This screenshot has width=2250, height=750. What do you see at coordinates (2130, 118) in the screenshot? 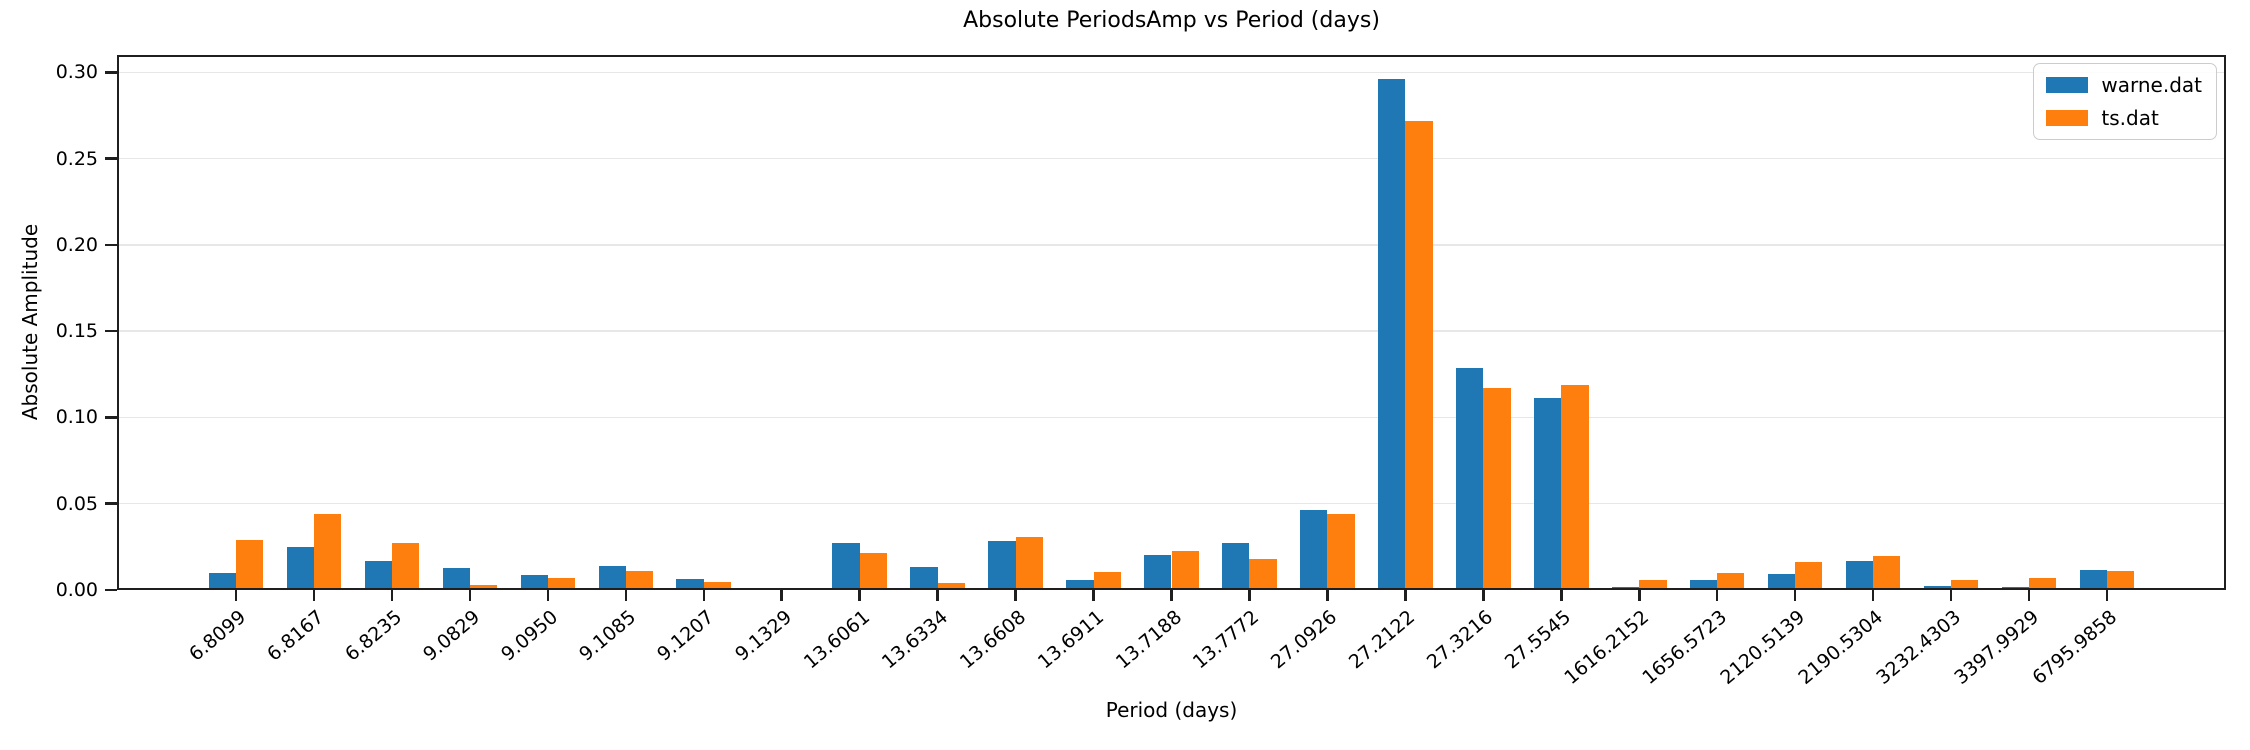
I see `legend-label: ts.dat` at bounding box center [2130, 118].